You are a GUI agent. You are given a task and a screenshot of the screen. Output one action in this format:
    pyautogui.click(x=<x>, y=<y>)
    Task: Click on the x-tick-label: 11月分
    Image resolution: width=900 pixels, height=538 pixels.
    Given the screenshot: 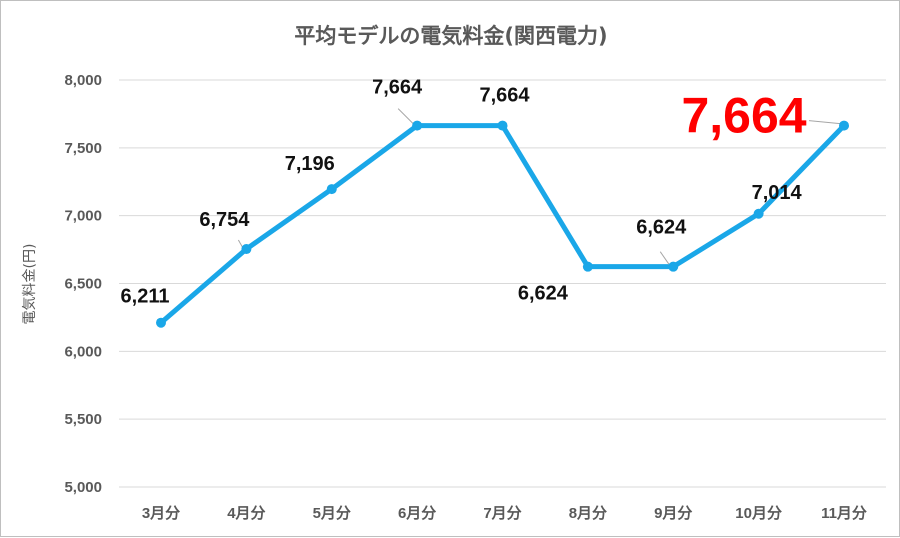 What is the action you would take?
    pyautogui.click(x=844, y=513)
    